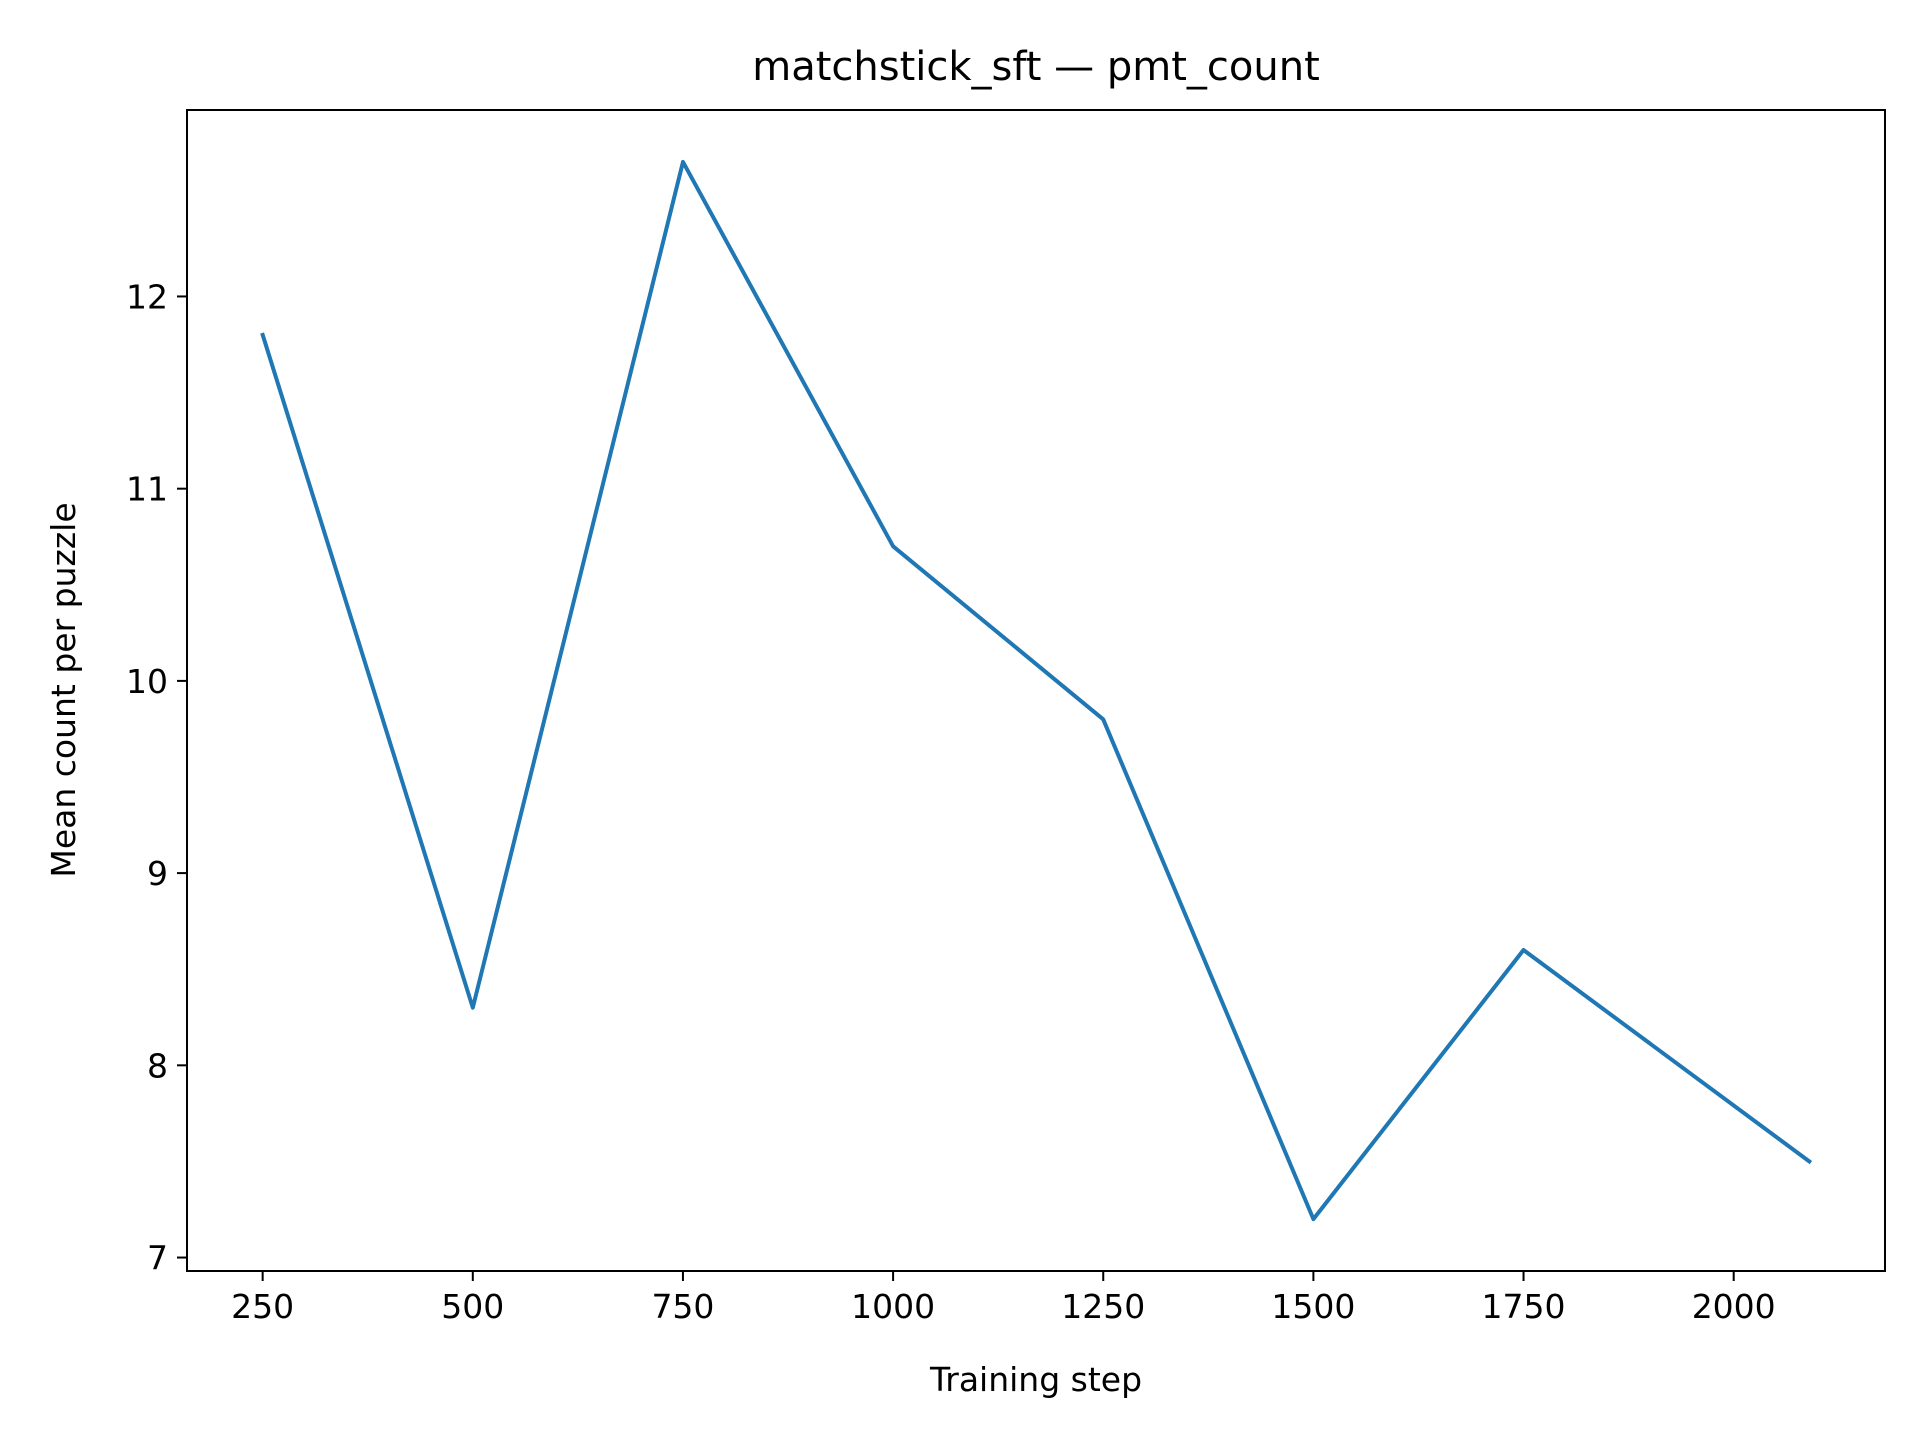 This screenshot has height=1440, width=1920. What do you see at coordinates (1524, 1306) in the screenshot?
I see `x-tick-label: 1750` at bounding box center [1524, 1306].